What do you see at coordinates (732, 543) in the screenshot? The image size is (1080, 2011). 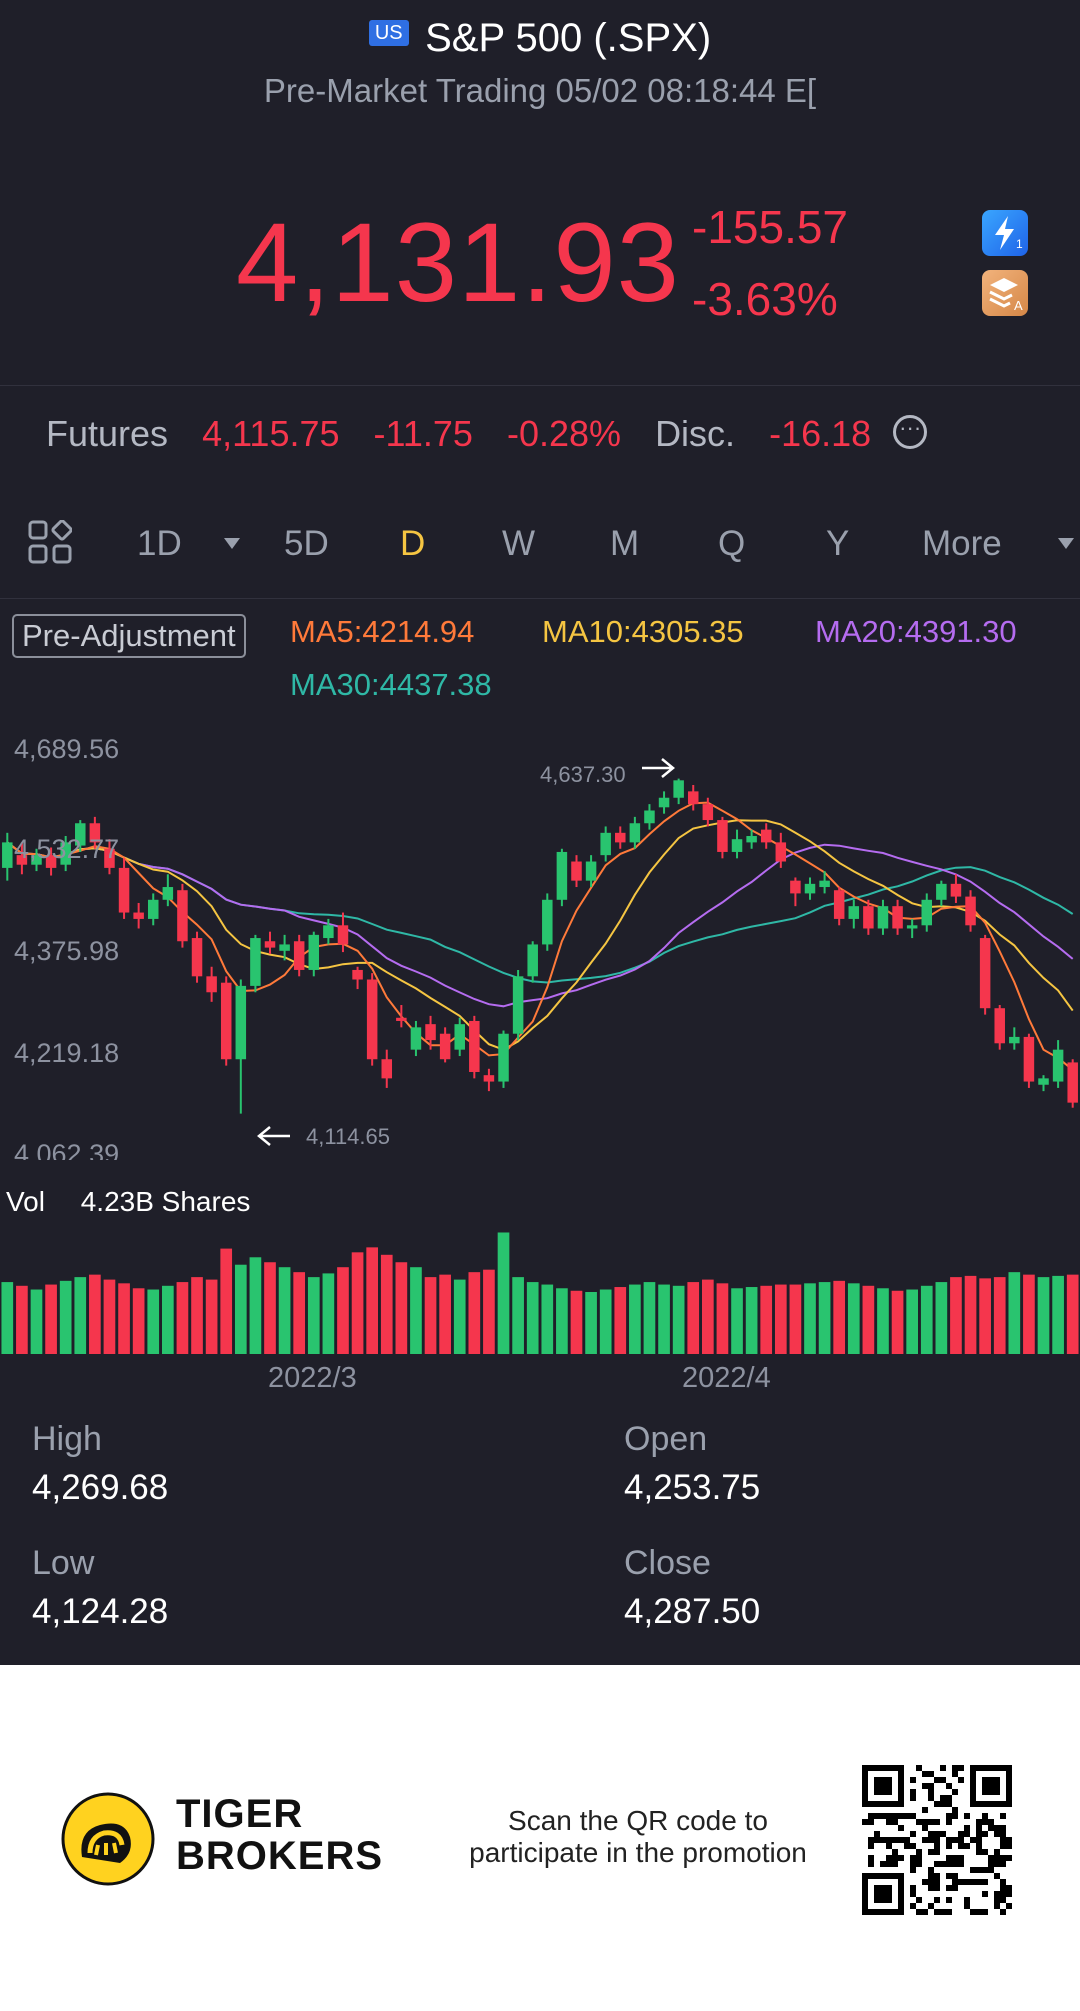 I see `tab-quarter: Q` at bounding box center [732, 543].